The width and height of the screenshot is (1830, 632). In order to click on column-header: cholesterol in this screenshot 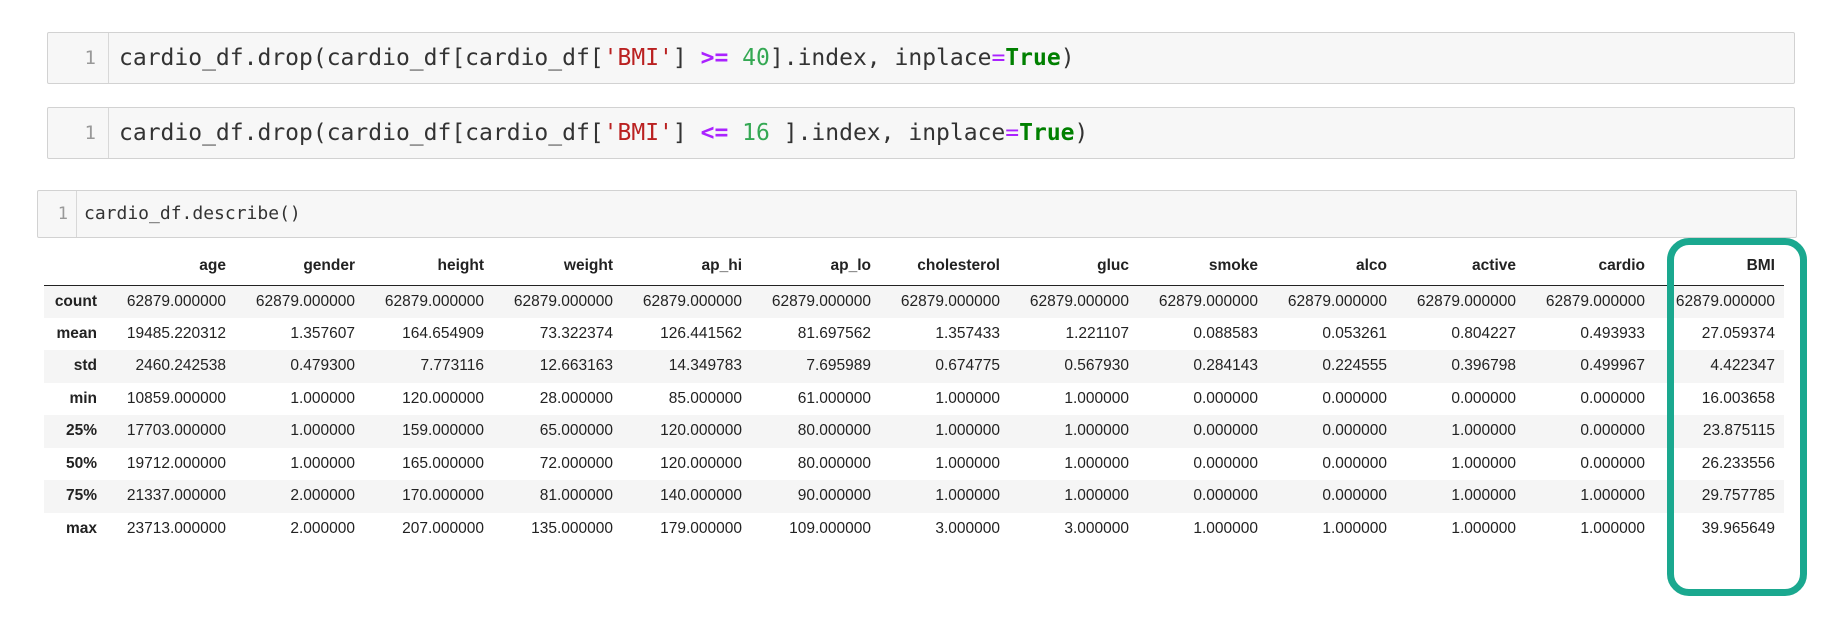, I will do `click(944, 267)`.